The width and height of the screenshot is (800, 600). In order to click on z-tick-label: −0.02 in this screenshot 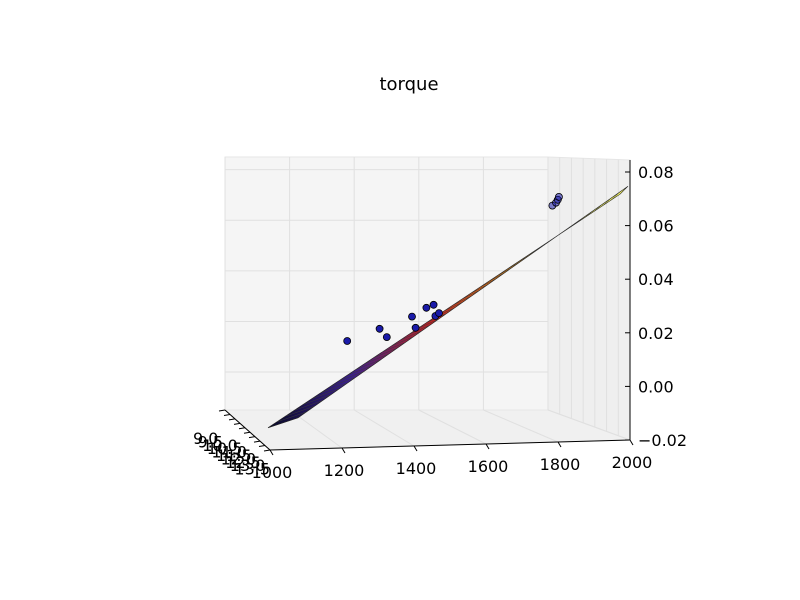, I will do `click(662, 440)`.